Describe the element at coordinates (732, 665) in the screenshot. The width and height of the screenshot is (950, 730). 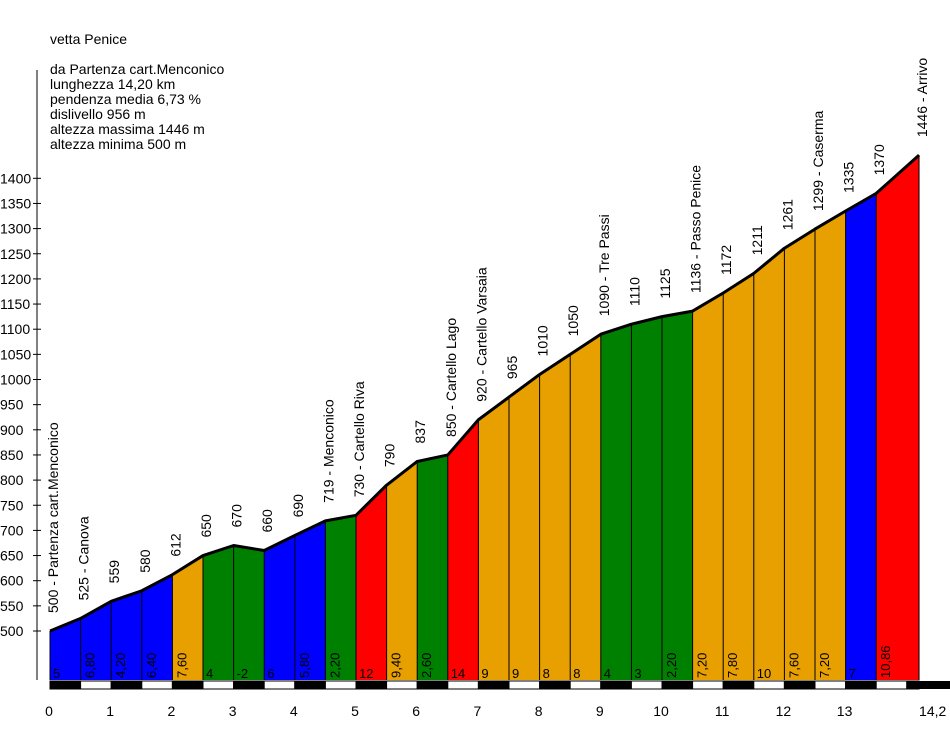
I see `gradient-label: 7,80` at that location.